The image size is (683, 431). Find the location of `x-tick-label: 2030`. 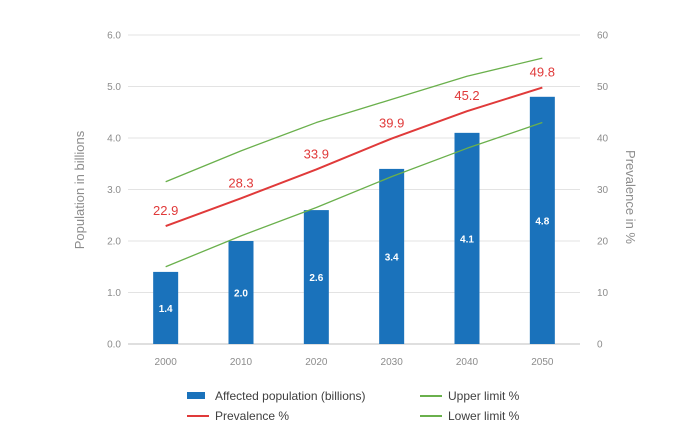

x-tick-label: 2030 is located at coordinates (392, 362).